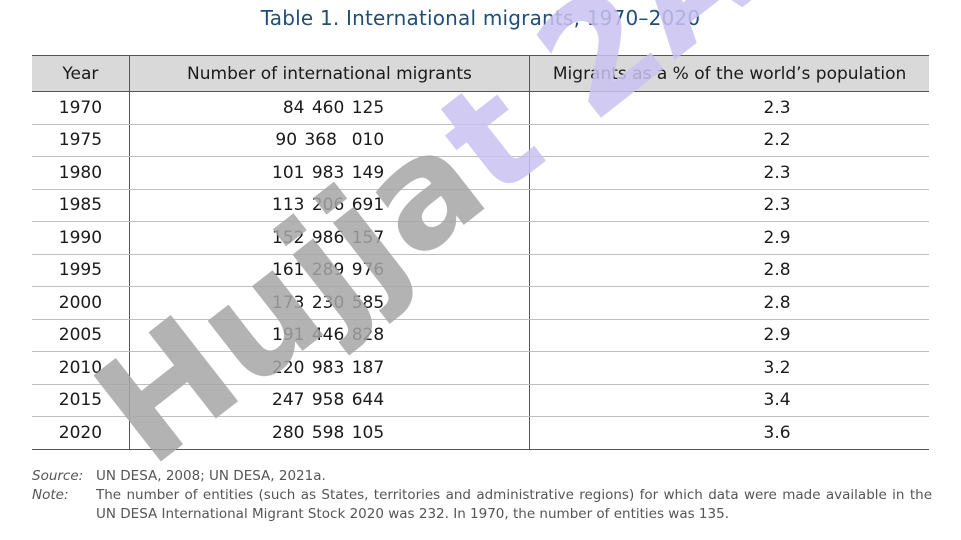 This screenshot has height=540, width=961. Describe the element at coordinates (81, 205) in the screenshot. I see `cell-year: 1985` at that location.